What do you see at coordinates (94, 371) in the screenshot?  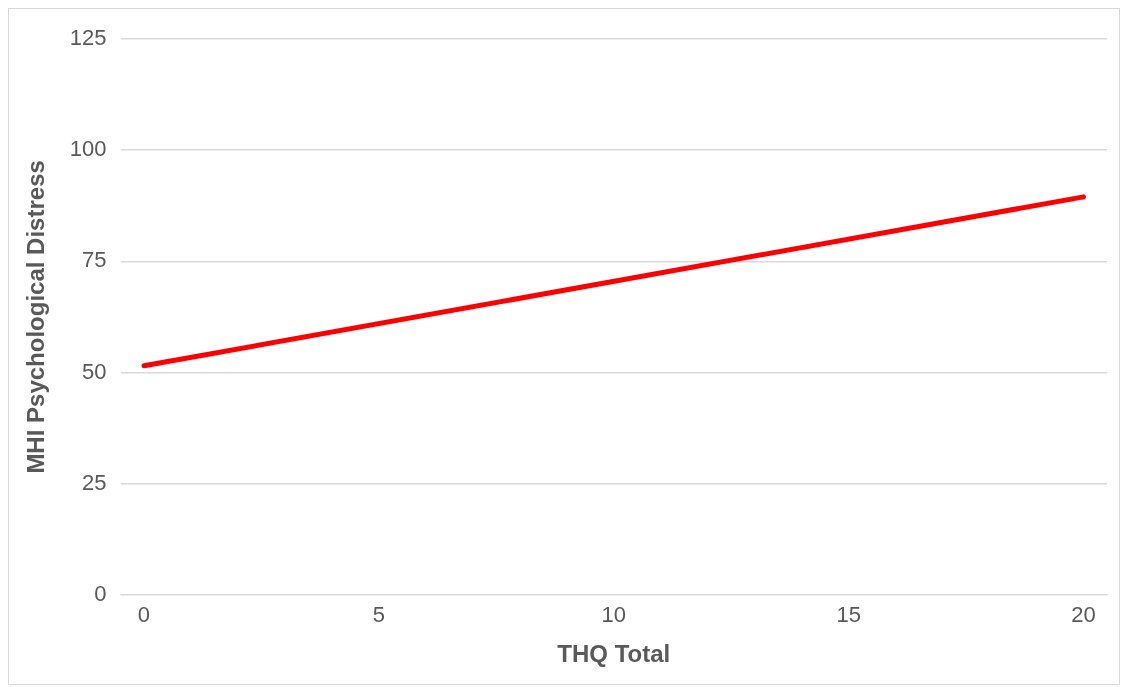 I see `y-tick-label: 50` at bounding box center [94, 371].